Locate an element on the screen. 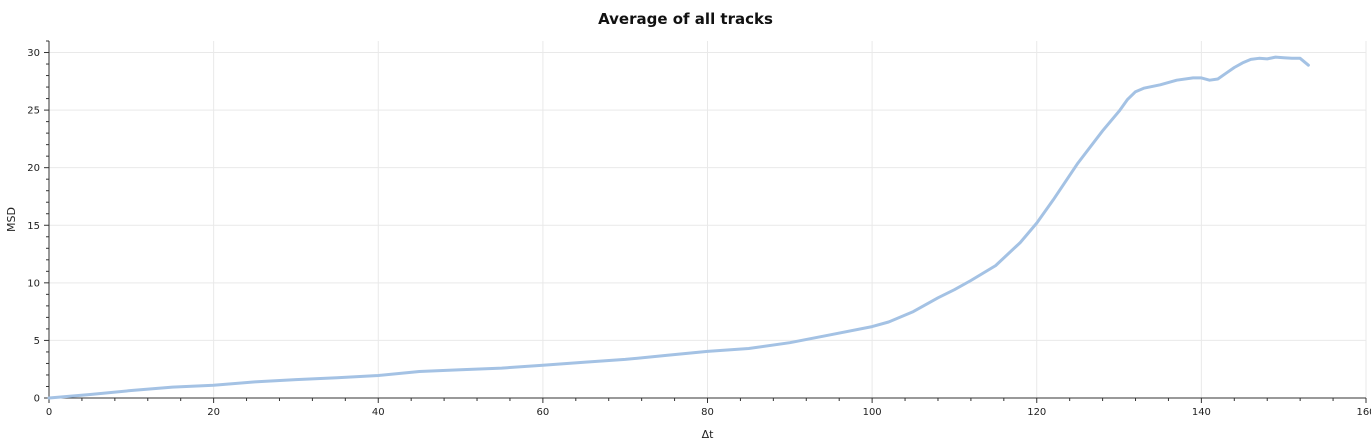 This screenshot has height=443, width=1371. x-tick-label: 160 is located at coordinates (1363, 412).